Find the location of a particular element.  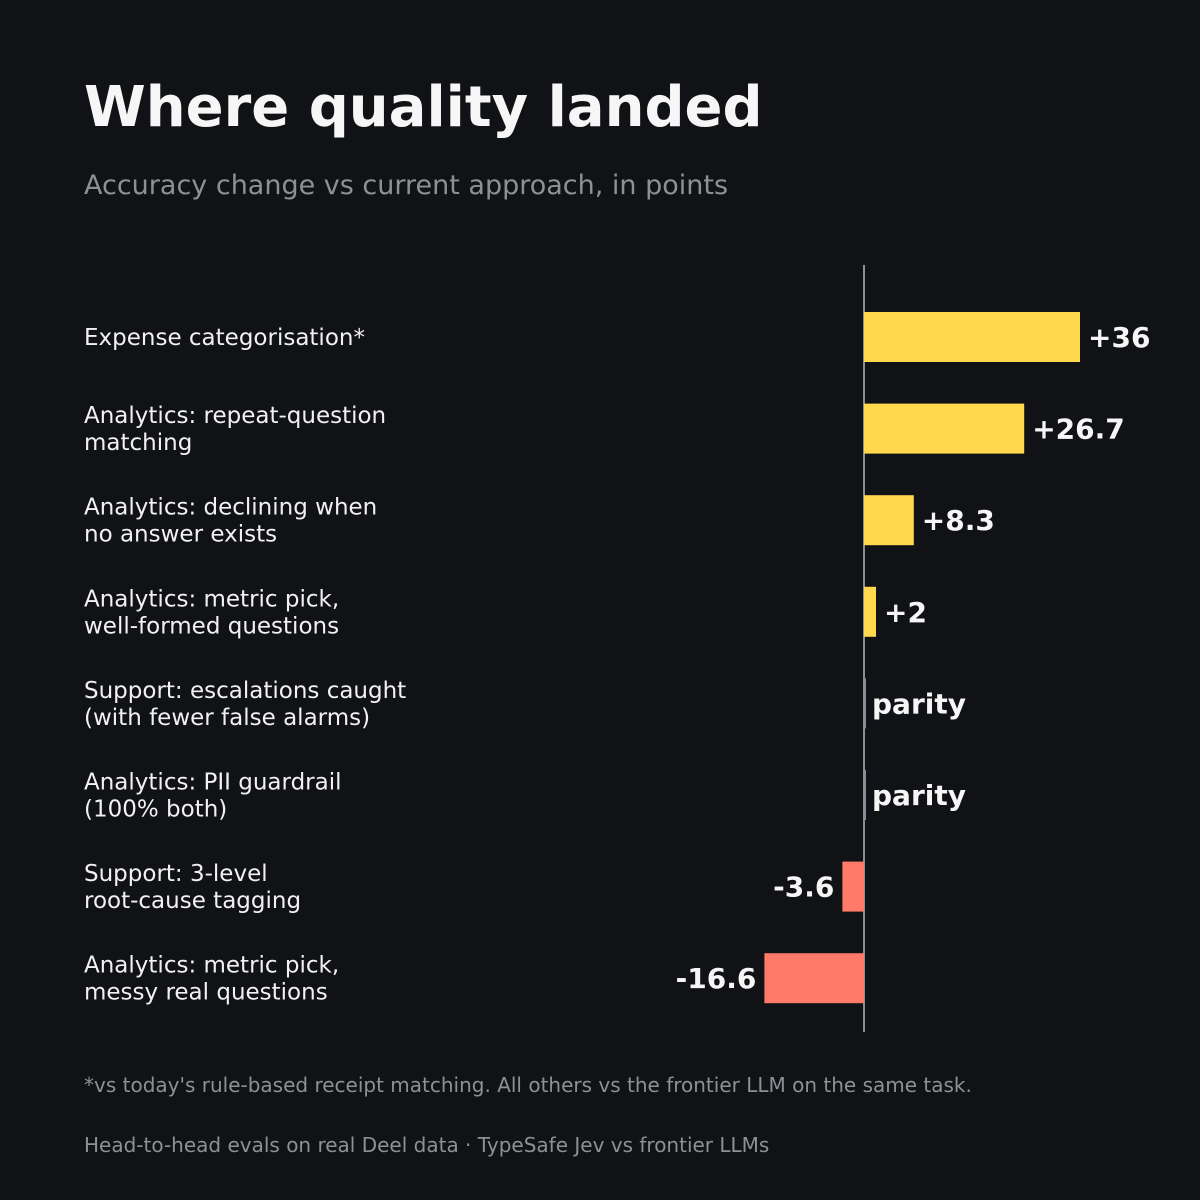

category-label-line: Support: 3-level is located at coordinates (176, 874).